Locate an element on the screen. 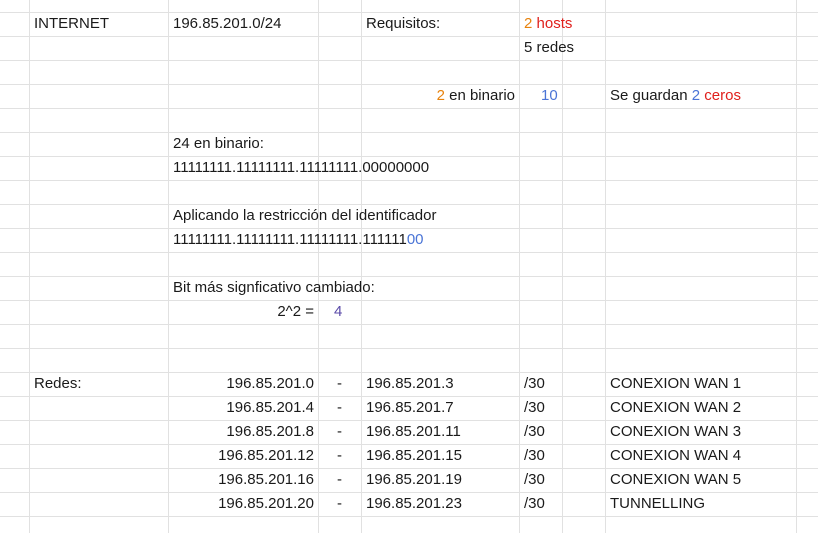  hosts-word: hosts is located at coordinates (554, 23).